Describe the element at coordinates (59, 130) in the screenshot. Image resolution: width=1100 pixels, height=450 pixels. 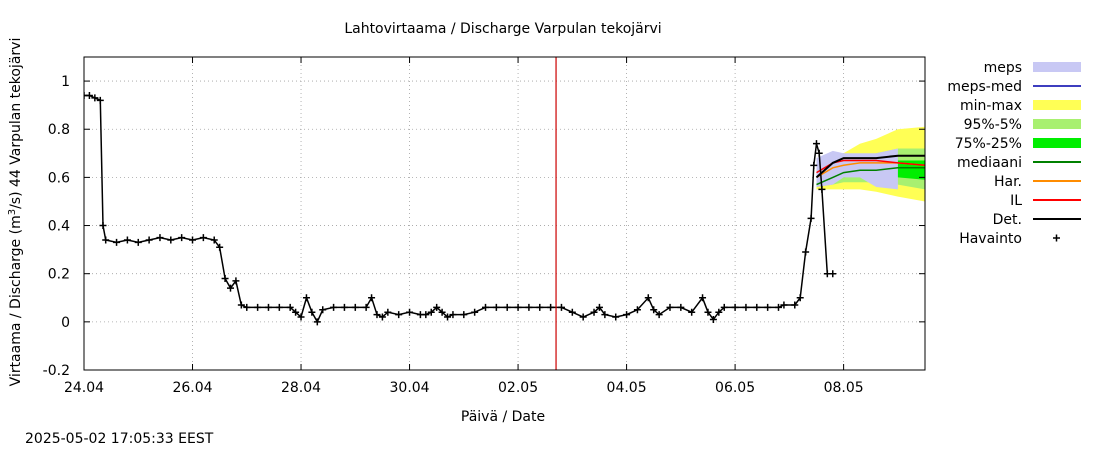
I see `y-tick-label: 0.8` at that location.